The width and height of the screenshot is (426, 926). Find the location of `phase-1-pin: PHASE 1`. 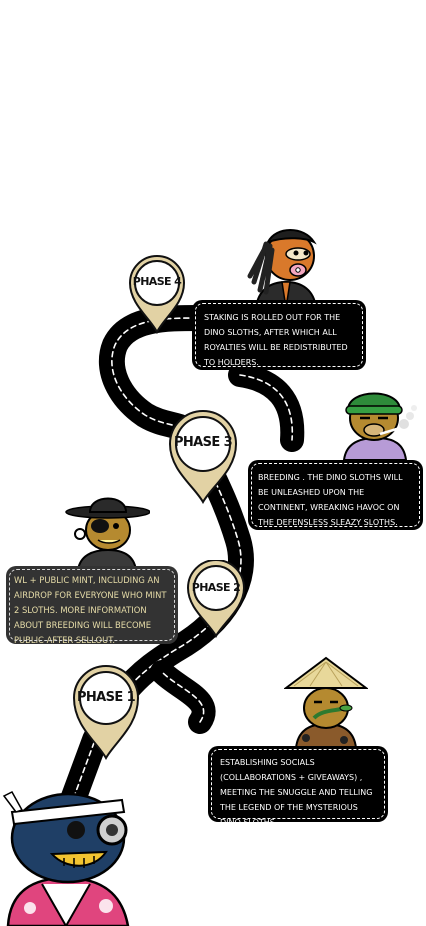

phase-1-pin: PHASE 1 is located at coordinates (106, 712).